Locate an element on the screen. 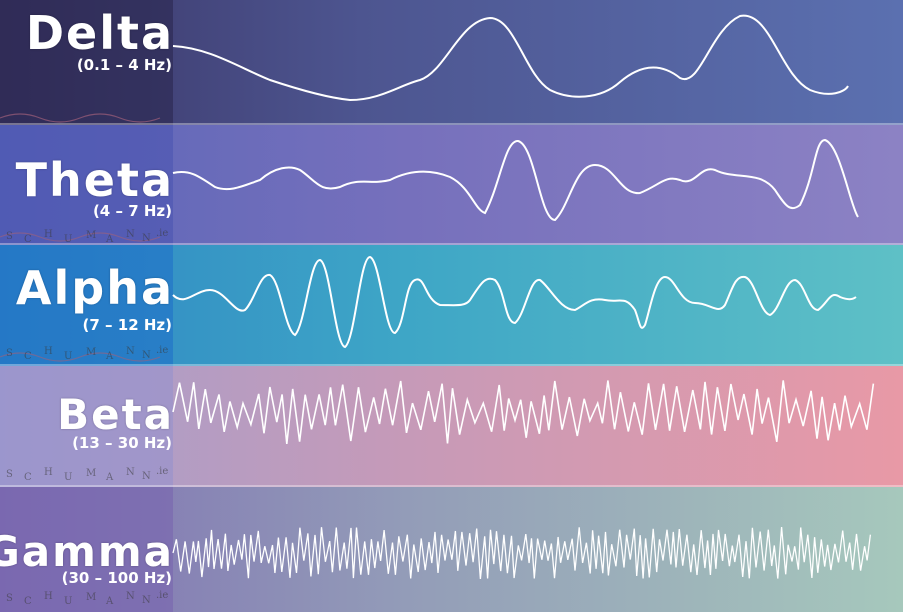  band-range: (0.1 – 4 Hz) is located at coordinates (124, 65).